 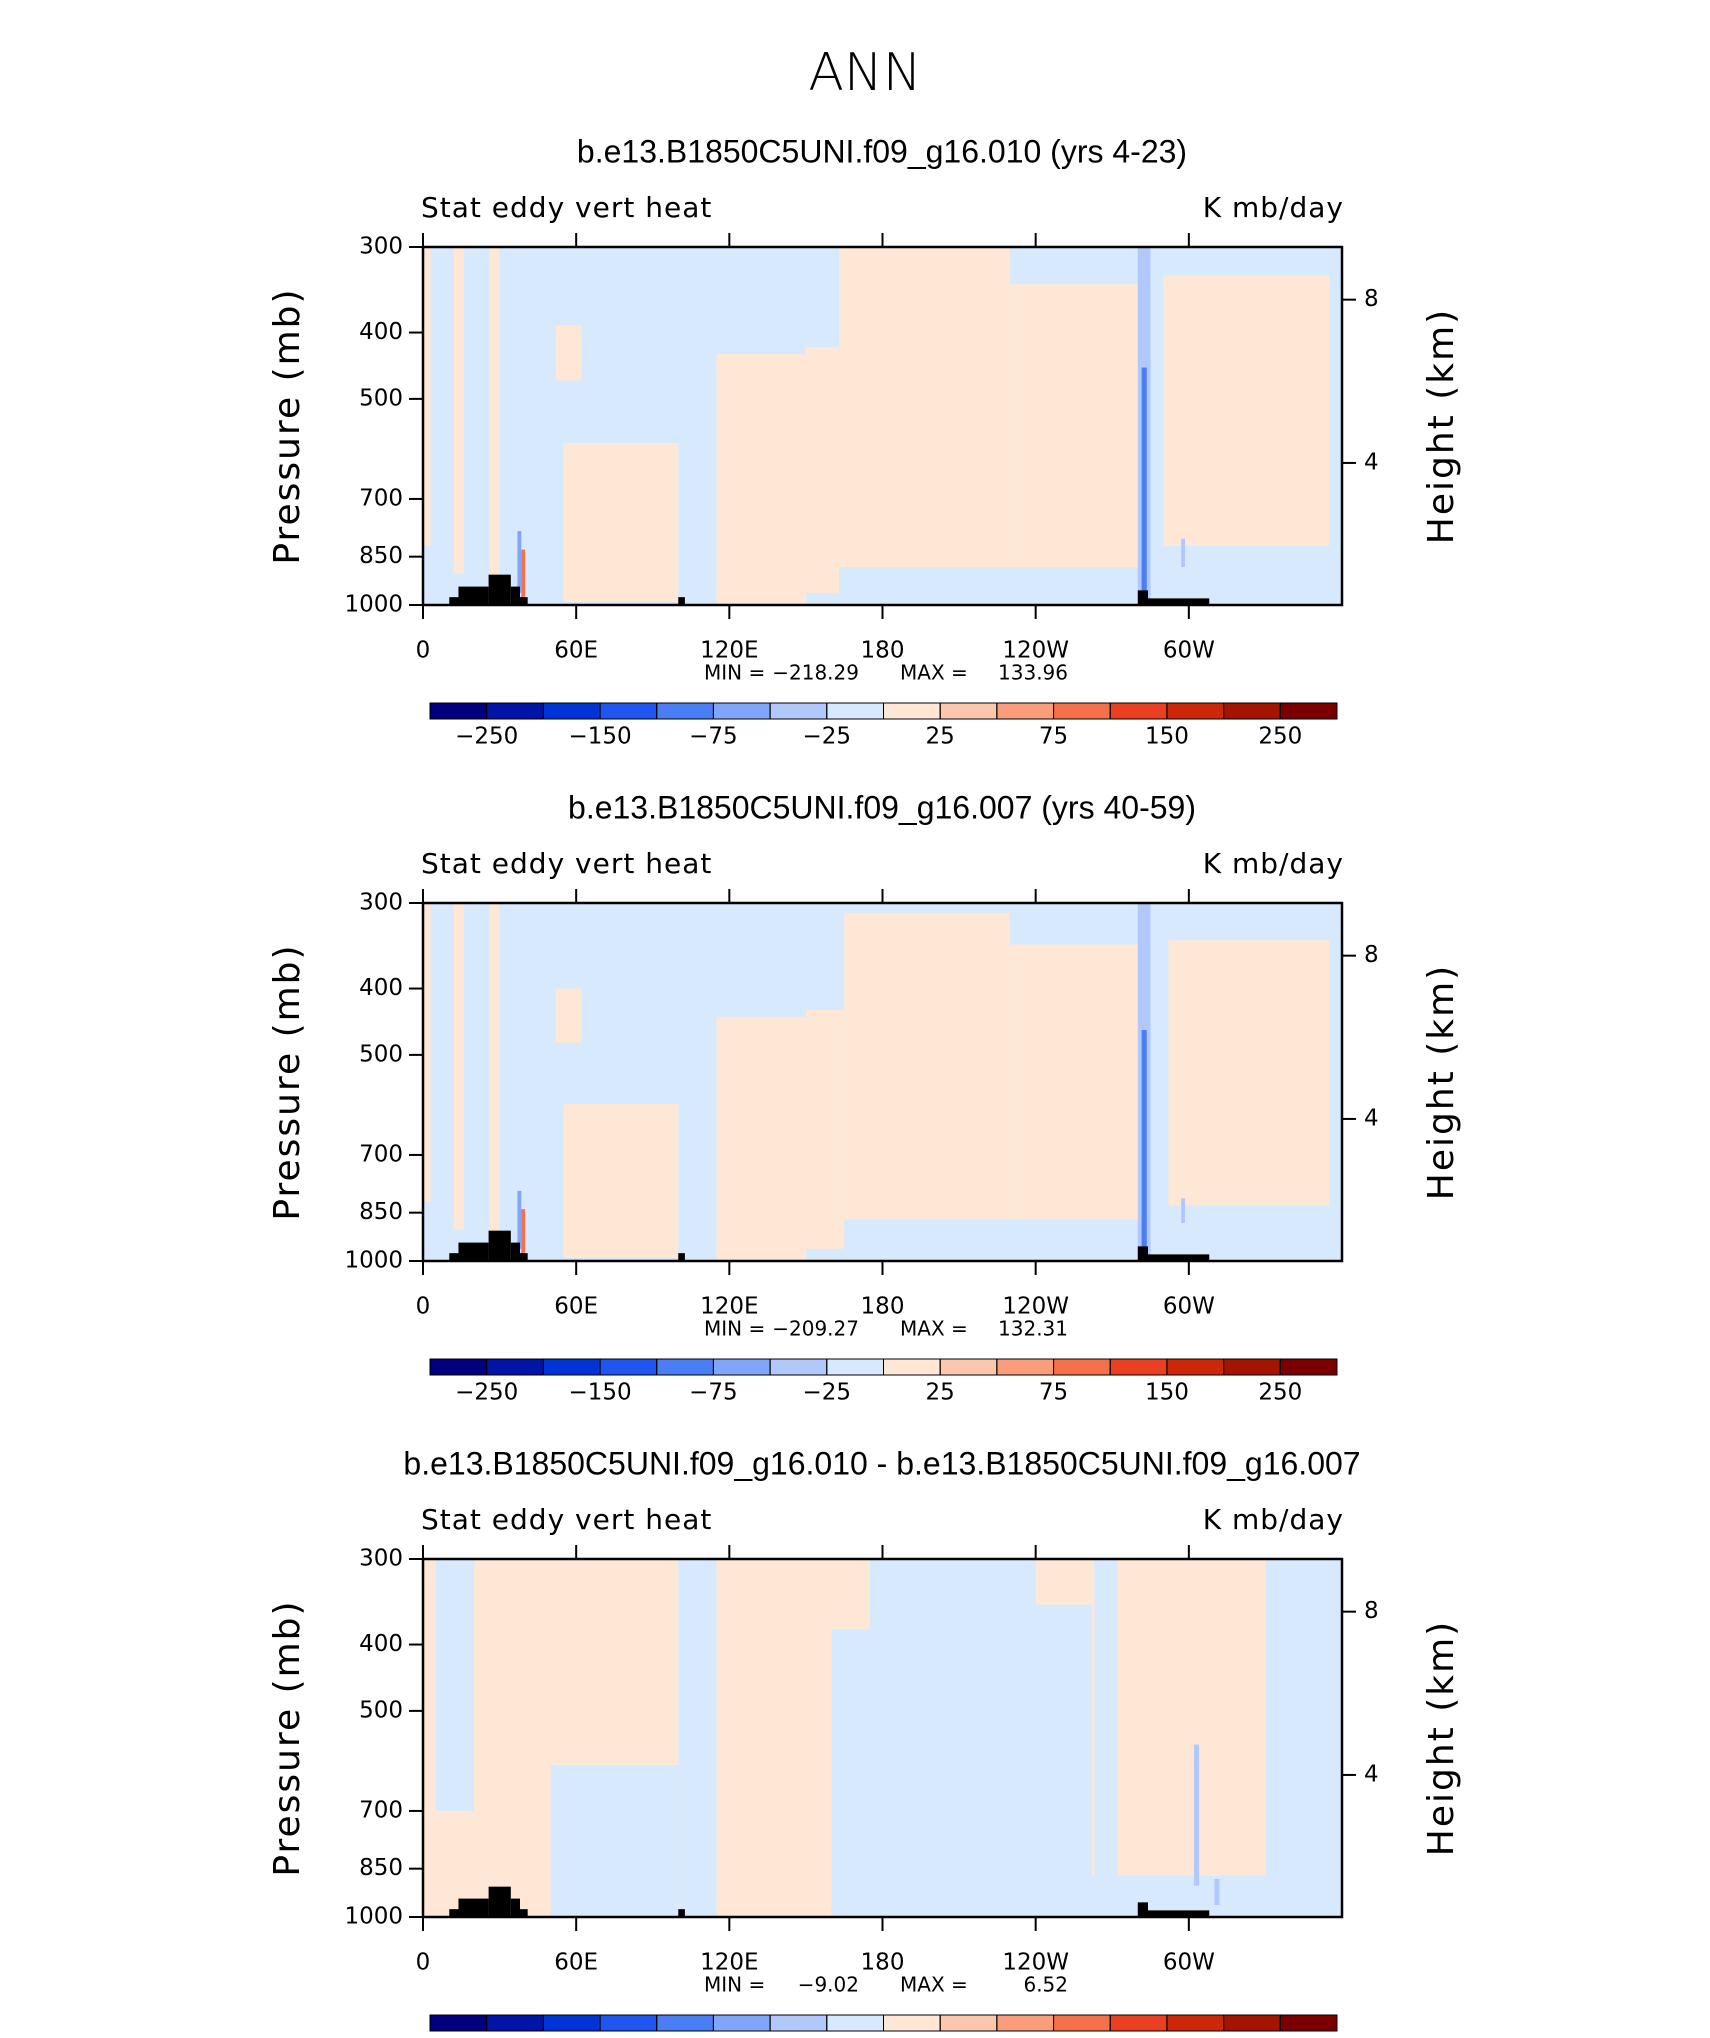 I want to click on stat-value: −218.29, so click(x=815, y=673).